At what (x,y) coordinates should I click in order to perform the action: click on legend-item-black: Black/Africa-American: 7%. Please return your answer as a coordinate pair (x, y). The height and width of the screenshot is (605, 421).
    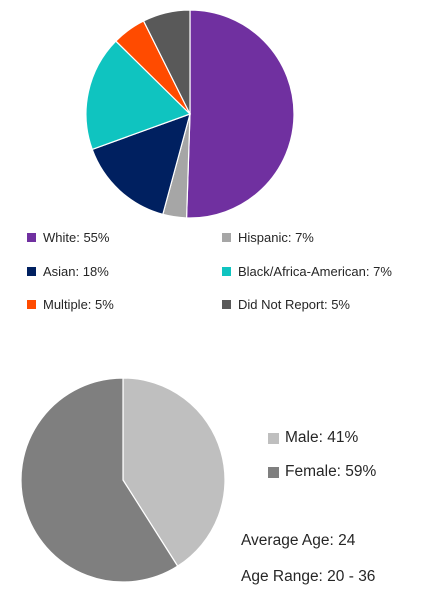
    Looking at the image, I should click on (307, 271).